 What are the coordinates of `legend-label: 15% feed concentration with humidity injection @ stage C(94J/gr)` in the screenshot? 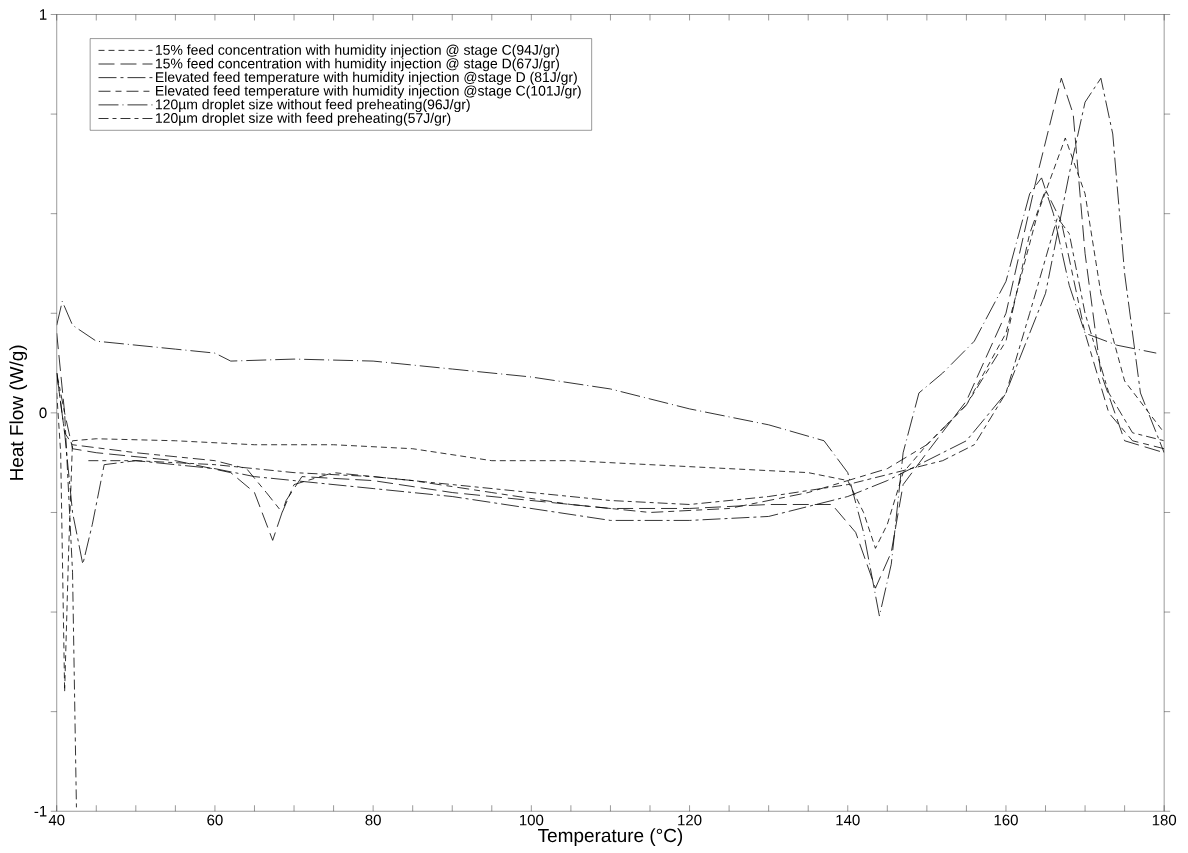 It's located at (357, 51).